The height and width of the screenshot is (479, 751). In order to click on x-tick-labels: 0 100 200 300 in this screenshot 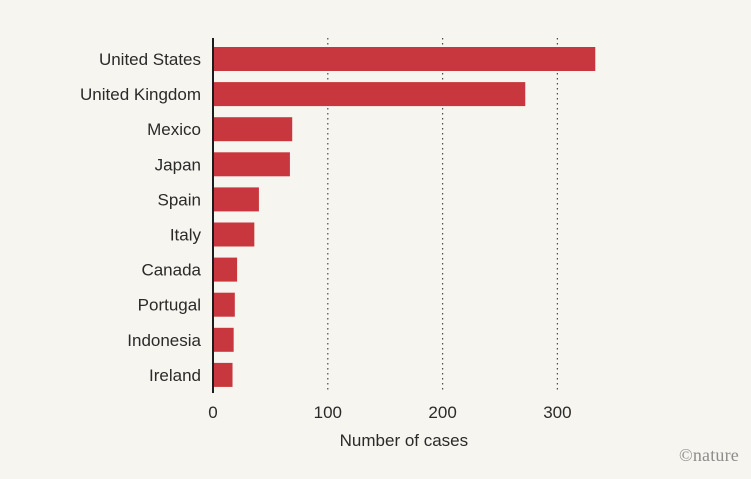, I will do `click(389, 412)`.